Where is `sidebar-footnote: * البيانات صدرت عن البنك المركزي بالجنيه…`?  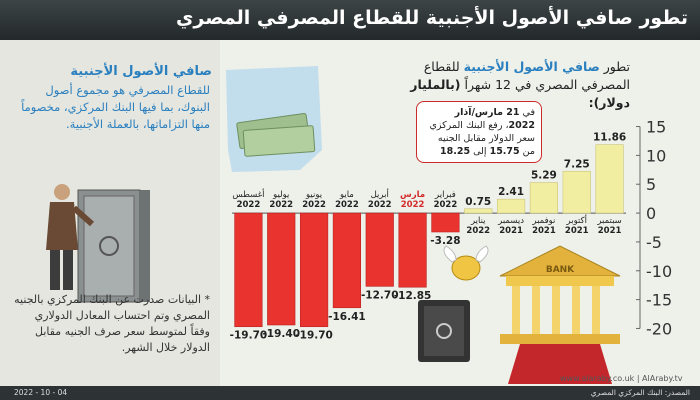 sidebar-footnote: * البيانات صدرت عن البنك المركزي بالجنيه… is located at coordinates (112, 323).